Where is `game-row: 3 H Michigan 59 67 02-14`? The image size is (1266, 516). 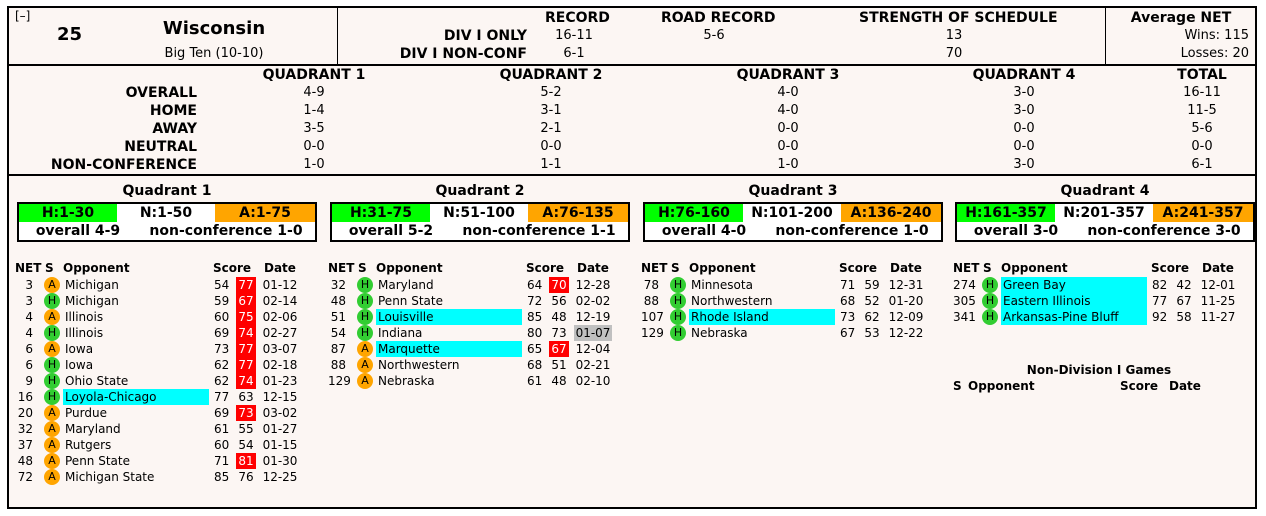 game-row: 3 H Michigan 59 67 02-14 is located at coordinates (165, 301).